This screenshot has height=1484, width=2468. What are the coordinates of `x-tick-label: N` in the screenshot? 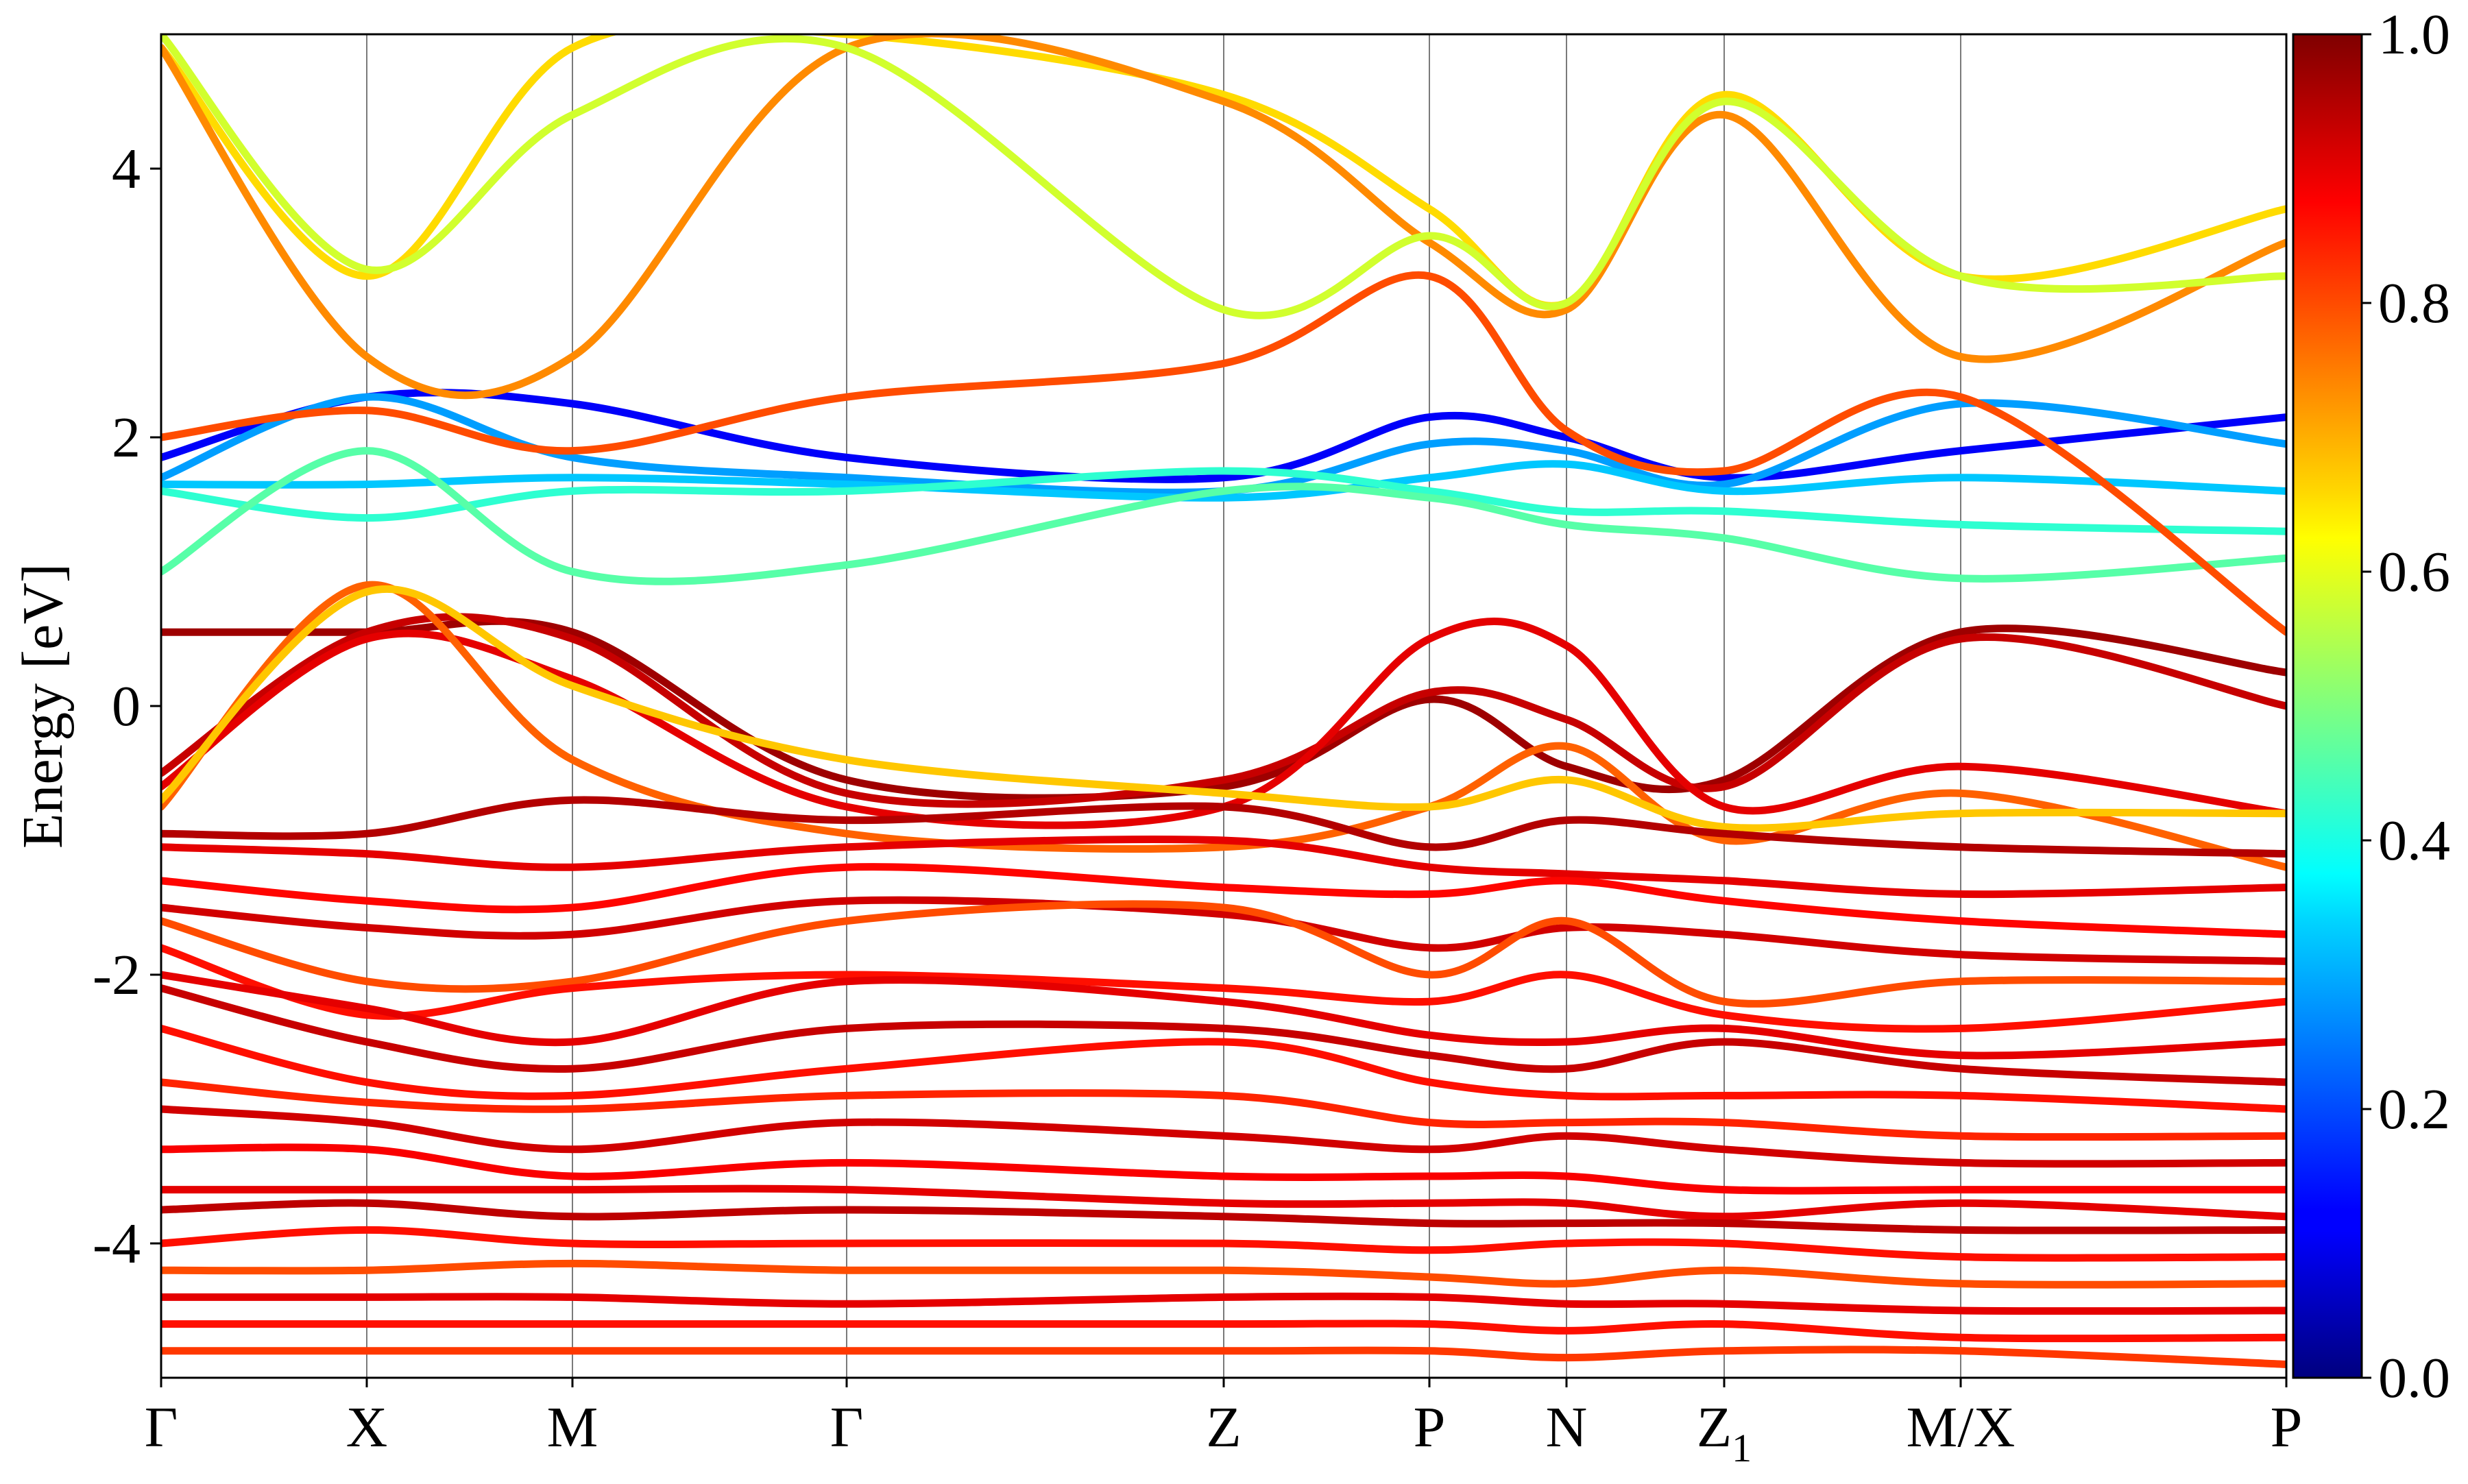 It's located at (1567, 1428).